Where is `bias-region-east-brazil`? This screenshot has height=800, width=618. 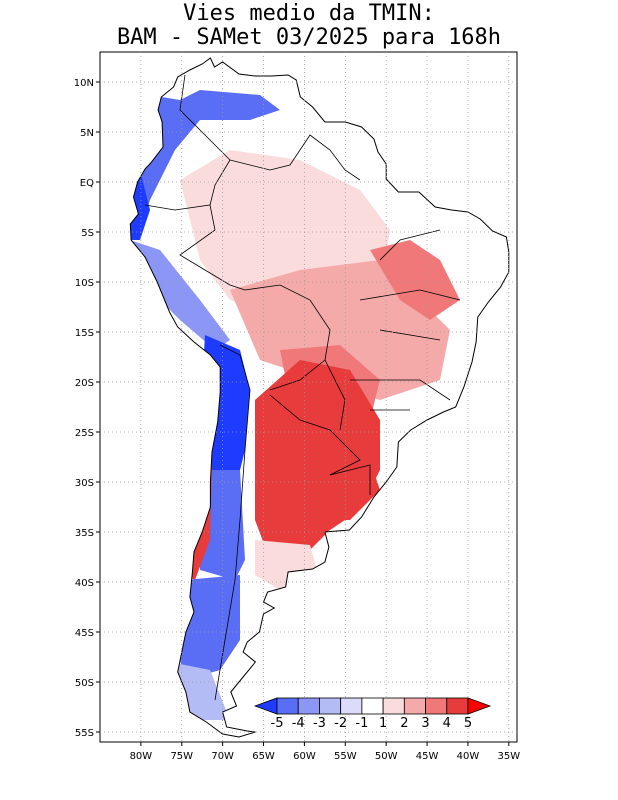
bias-region-east-brazil is located at coordinates (415, 280).